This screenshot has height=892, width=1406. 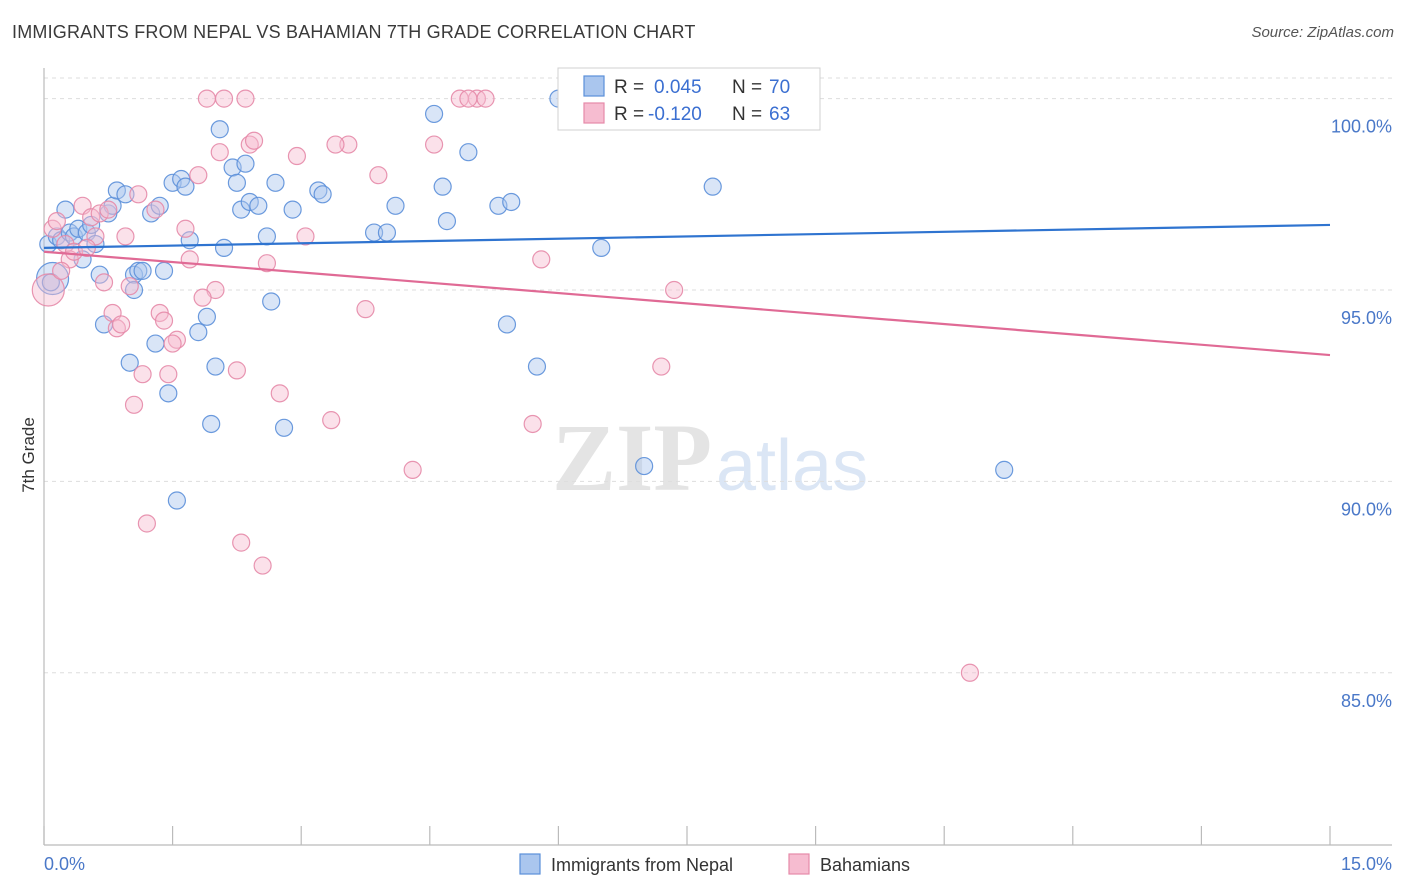 What do you see at coordinates (792, 466) in the screenshot?
I see `watermark-atlas: atlas` at bounding box center [792, 466].